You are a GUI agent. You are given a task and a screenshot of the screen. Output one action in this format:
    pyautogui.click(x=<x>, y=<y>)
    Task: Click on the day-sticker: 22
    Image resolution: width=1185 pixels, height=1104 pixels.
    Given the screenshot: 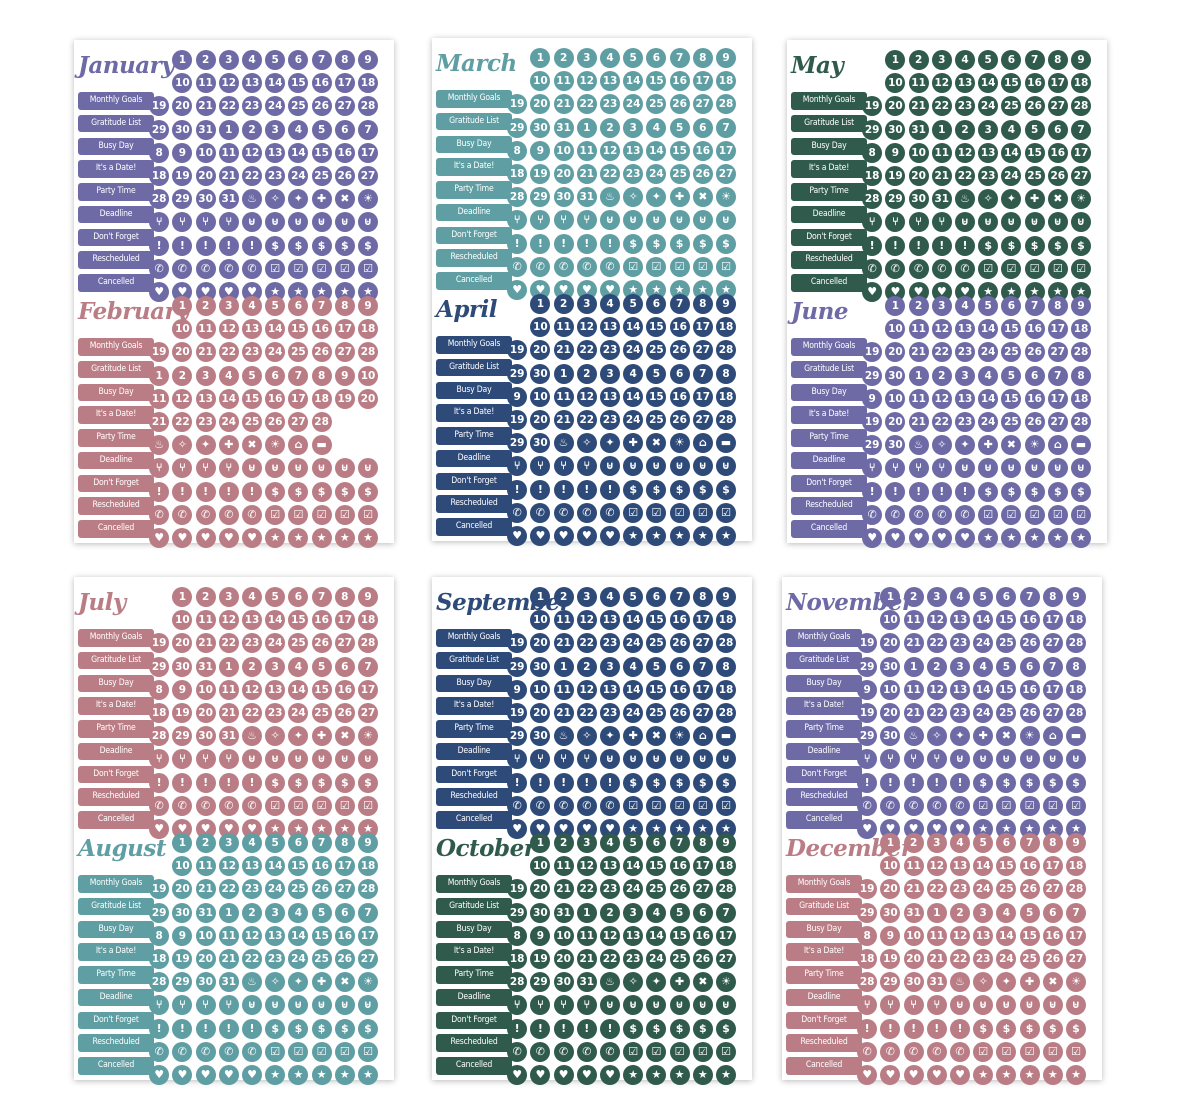 What is the action you would take?
    pyautogui.click(x=252, y=959)
    